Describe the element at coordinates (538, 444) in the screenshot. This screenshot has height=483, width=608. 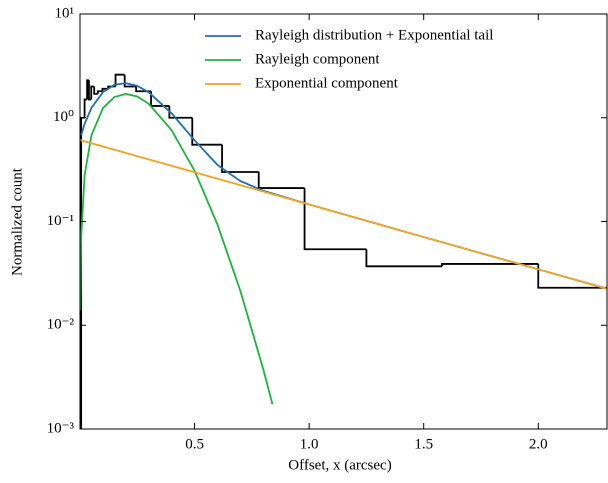
I see `x-tick-label: 2.0` at that location.